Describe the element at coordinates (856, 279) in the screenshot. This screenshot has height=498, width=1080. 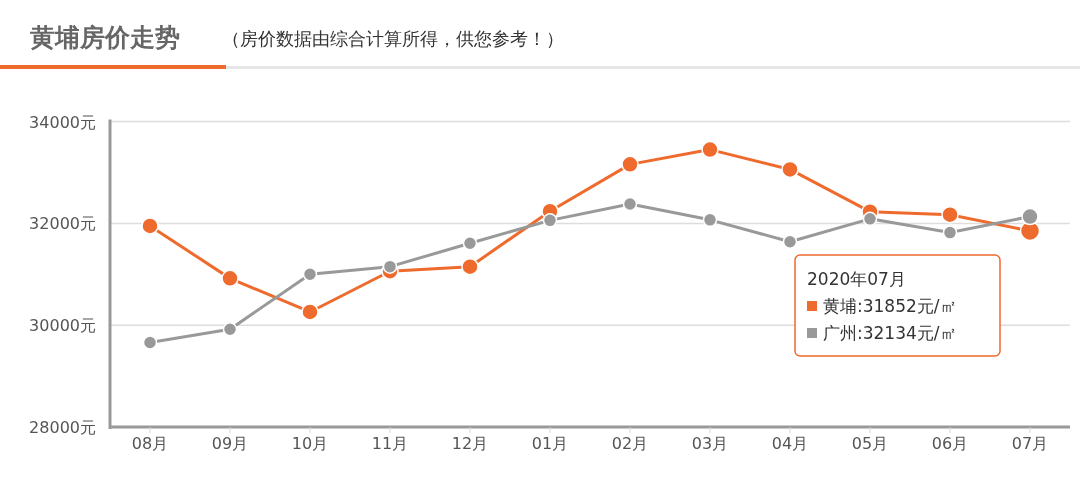
I see `annotation: 2020年07月` at that location.